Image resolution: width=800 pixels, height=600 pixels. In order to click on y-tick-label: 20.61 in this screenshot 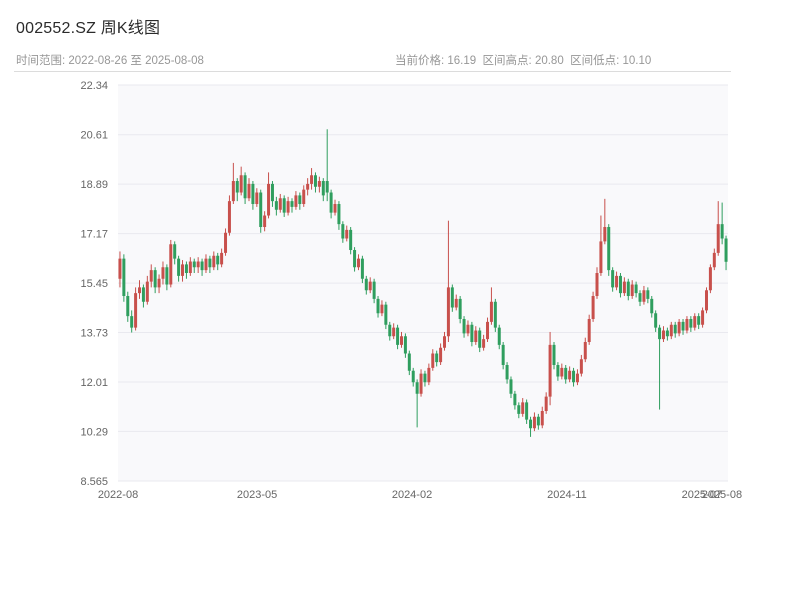, I will do `click(94, 136)`.